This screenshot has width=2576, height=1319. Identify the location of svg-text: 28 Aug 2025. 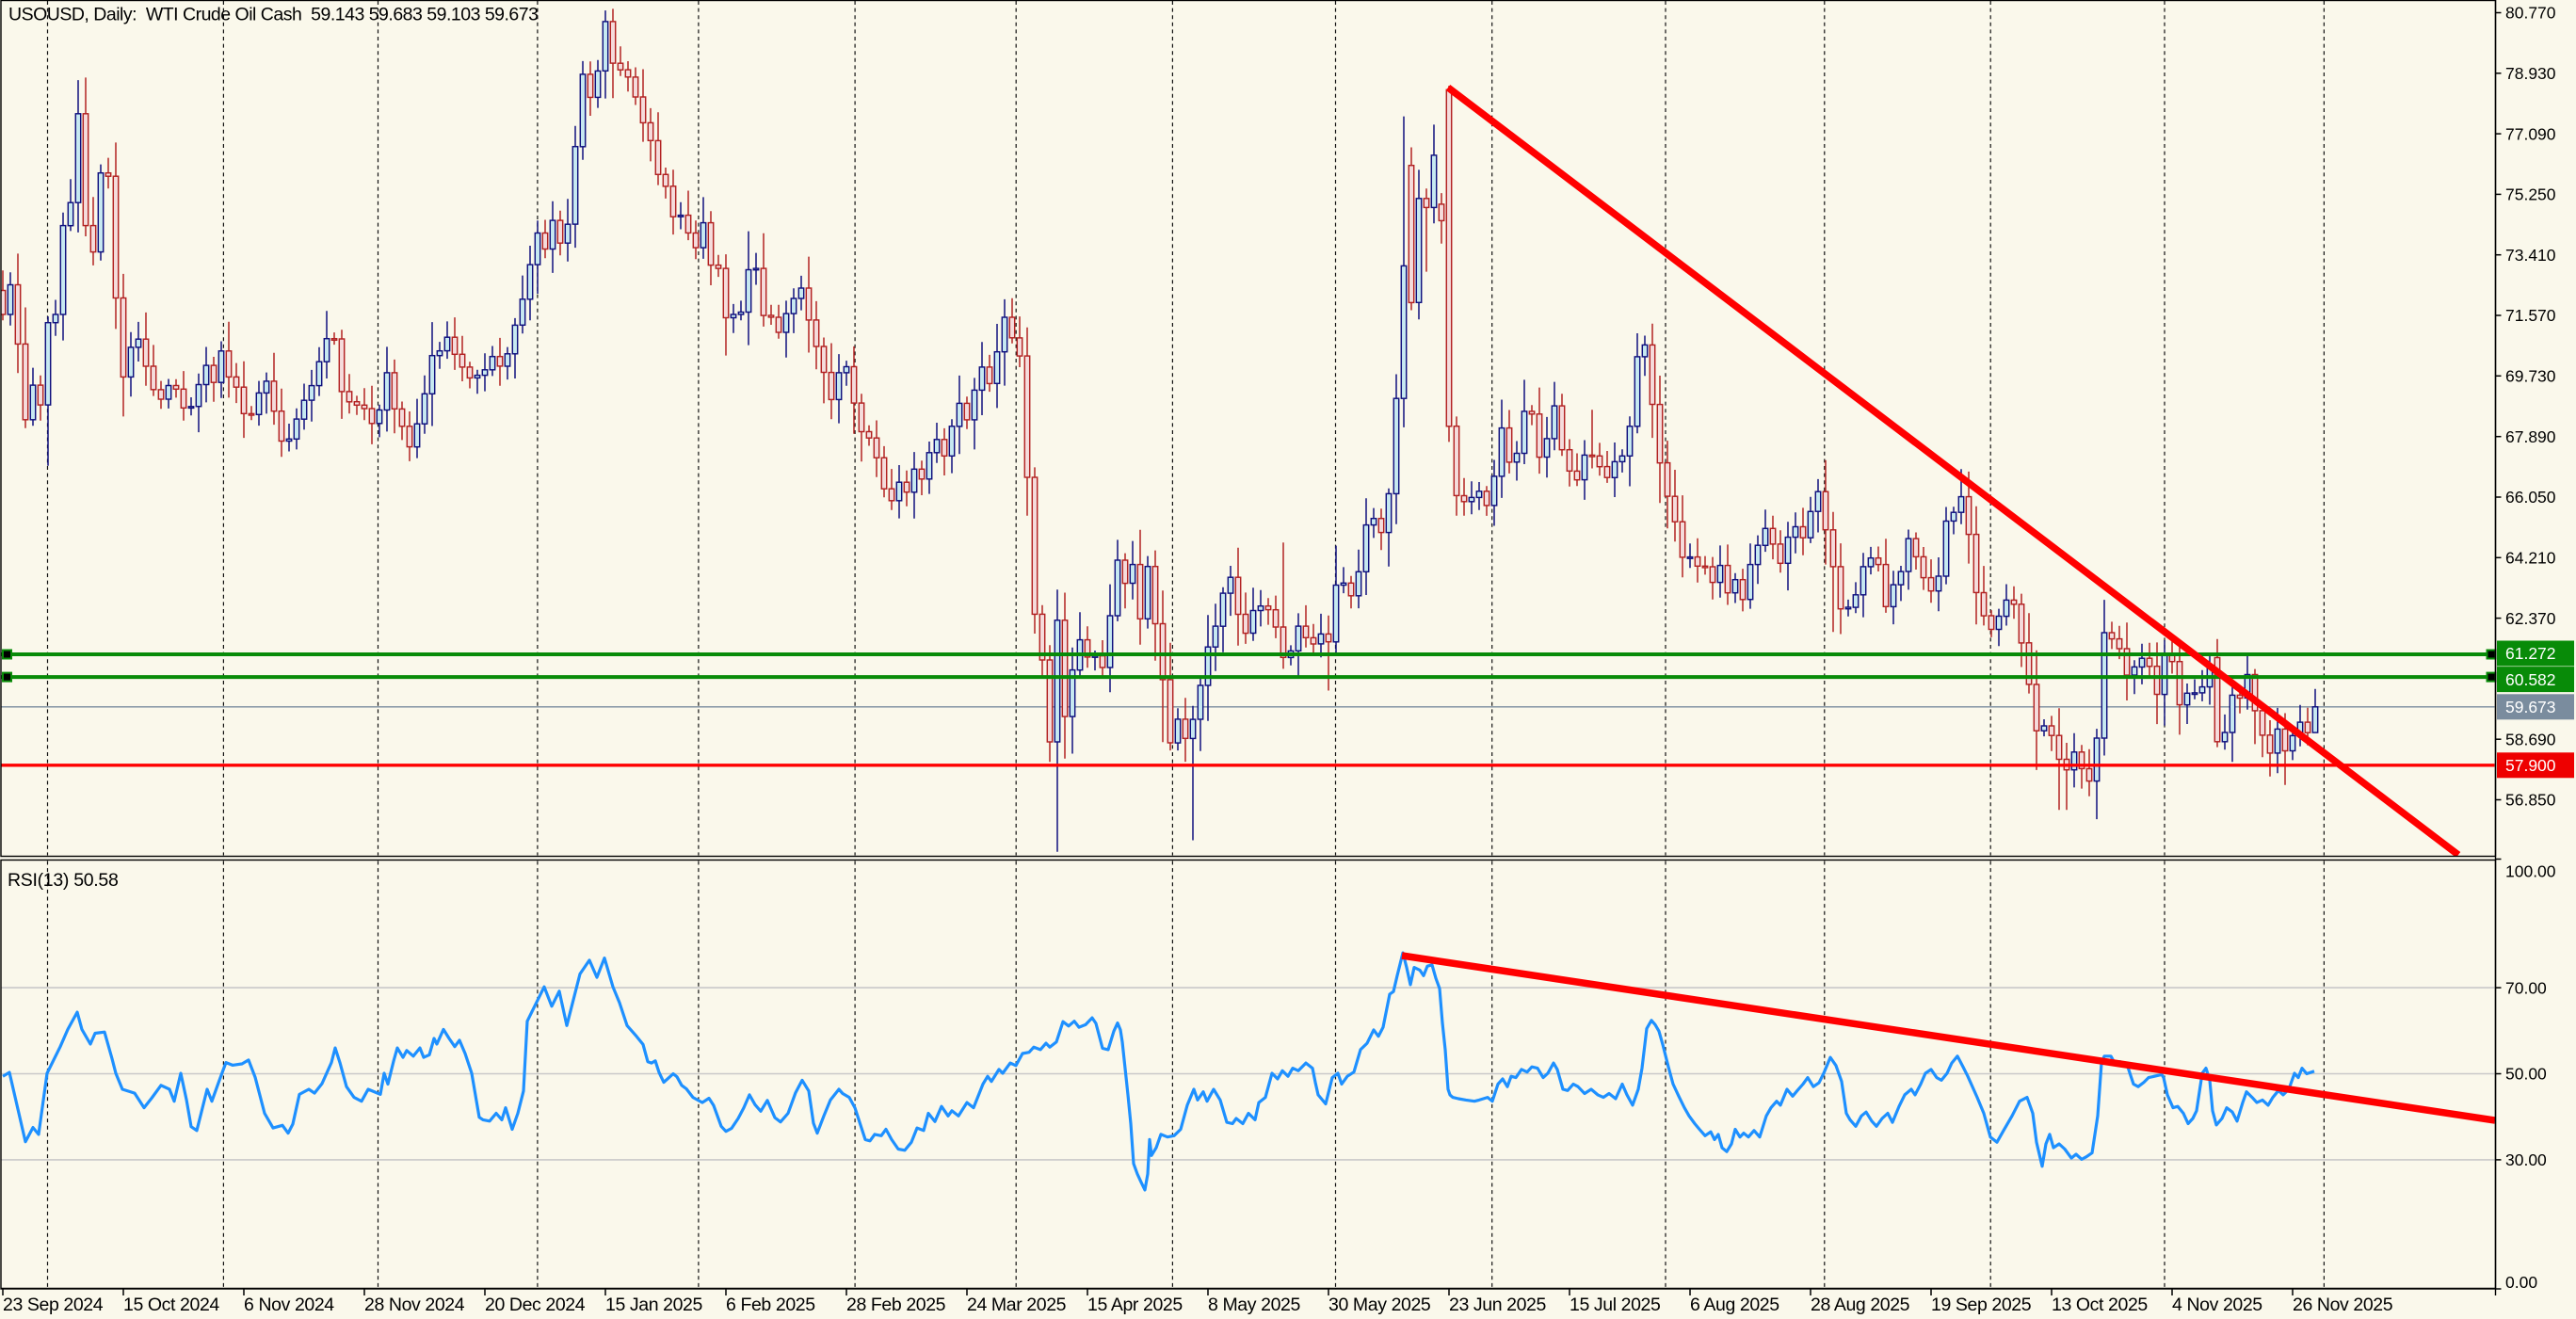
(1860, 1305).